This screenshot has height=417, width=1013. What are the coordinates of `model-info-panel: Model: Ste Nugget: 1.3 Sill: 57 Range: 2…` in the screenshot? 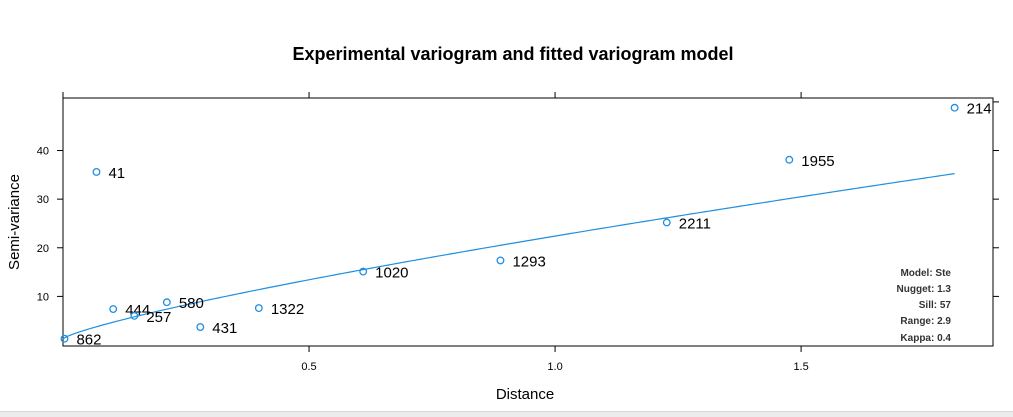 It's located at (924, 306).